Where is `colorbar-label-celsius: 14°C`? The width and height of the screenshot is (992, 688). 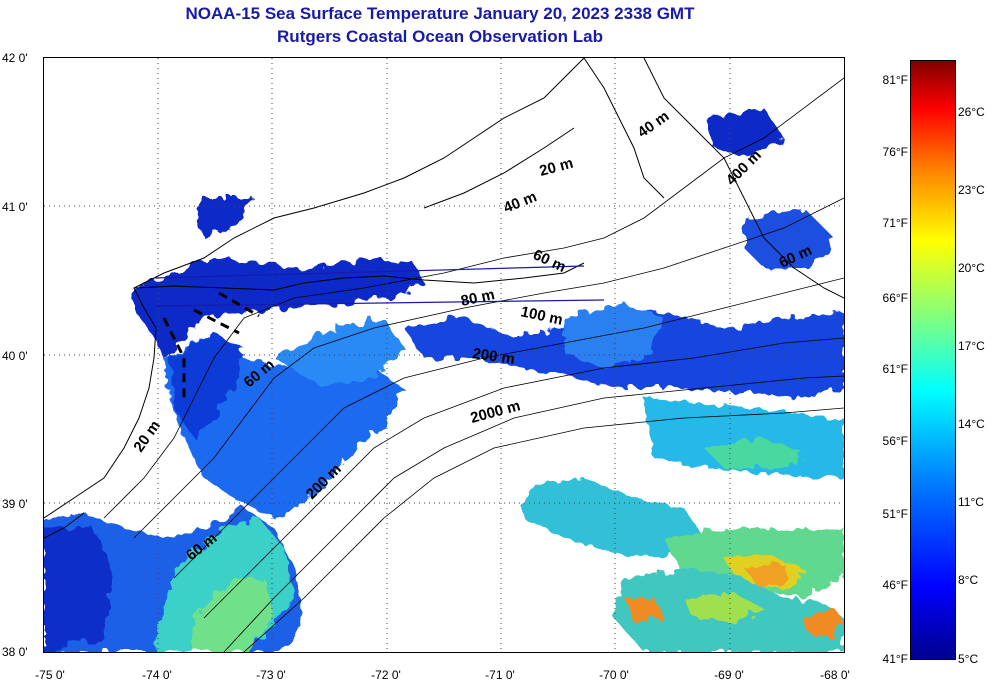 colorbar-label-celsius: 14°C is located at coordinates (971, 424).